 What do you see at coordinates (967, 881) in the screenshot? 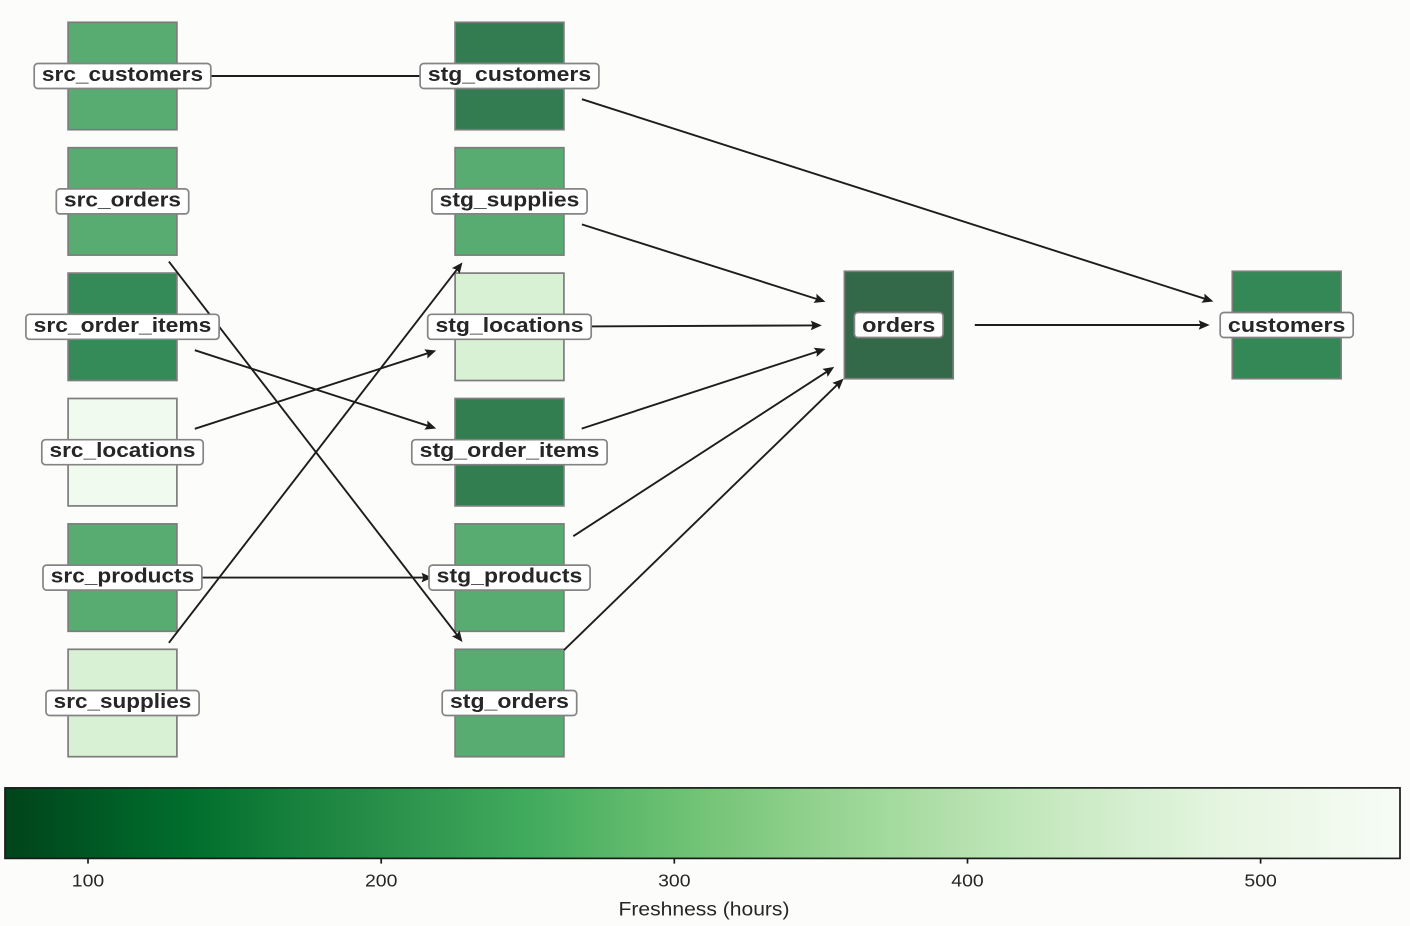
I see `svg-text: 400` at bounding box center [967, 881].